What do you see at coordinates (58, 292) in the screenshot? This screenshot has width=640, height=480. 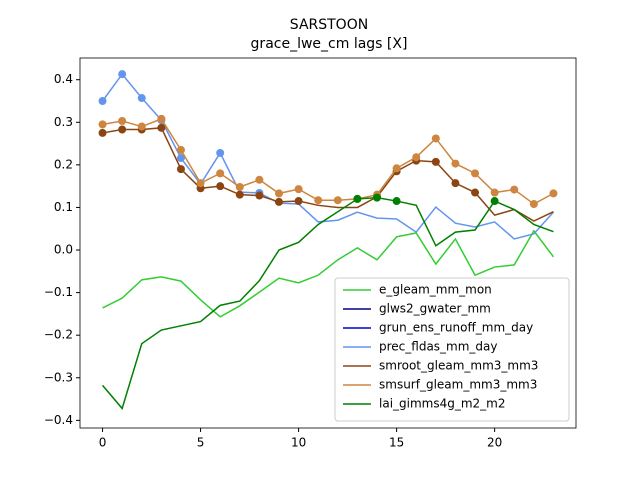 I see `y-tick-label: −0.1` at bounding box center [58, 292].